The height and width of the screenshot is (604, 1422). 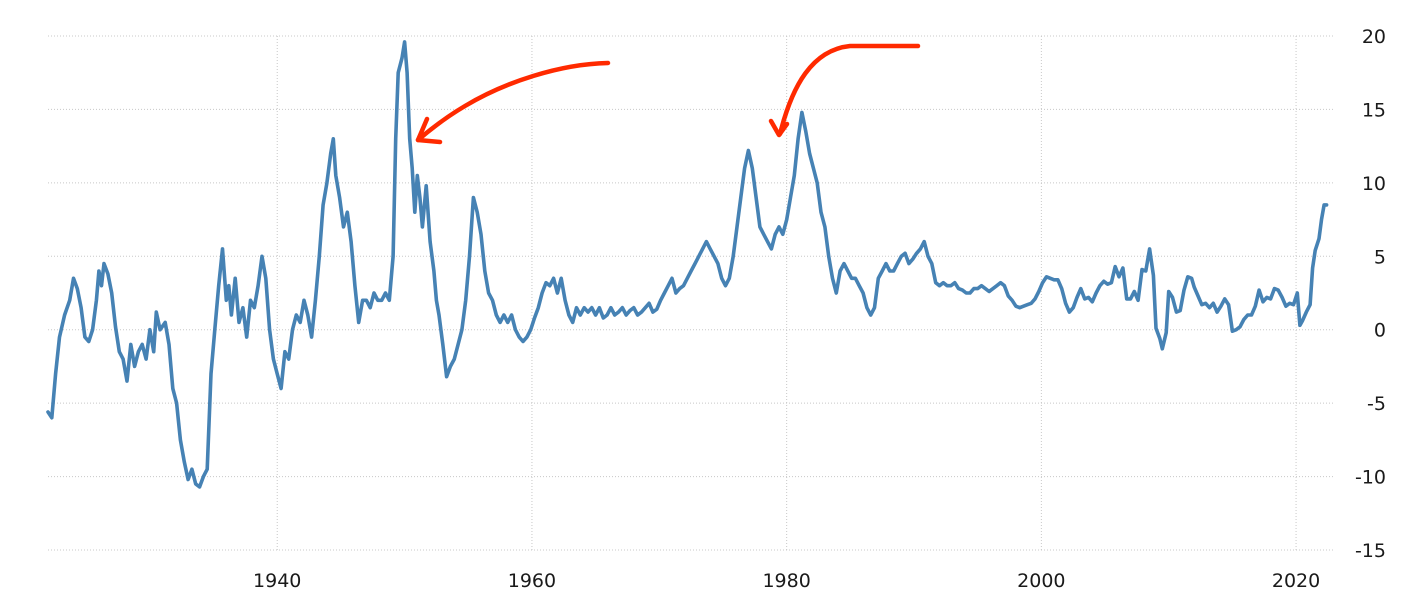 I want to click on x-tick-label: 1940, so click(x=277, y=581).